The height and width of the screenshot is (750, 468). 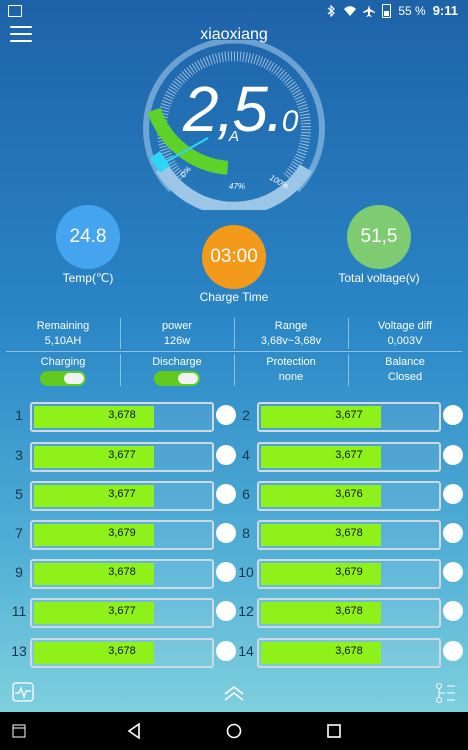 What do you see at coordinates (160, 162) in the screenshot?
I see `gauge-marker` at bounding box center [160, 162].